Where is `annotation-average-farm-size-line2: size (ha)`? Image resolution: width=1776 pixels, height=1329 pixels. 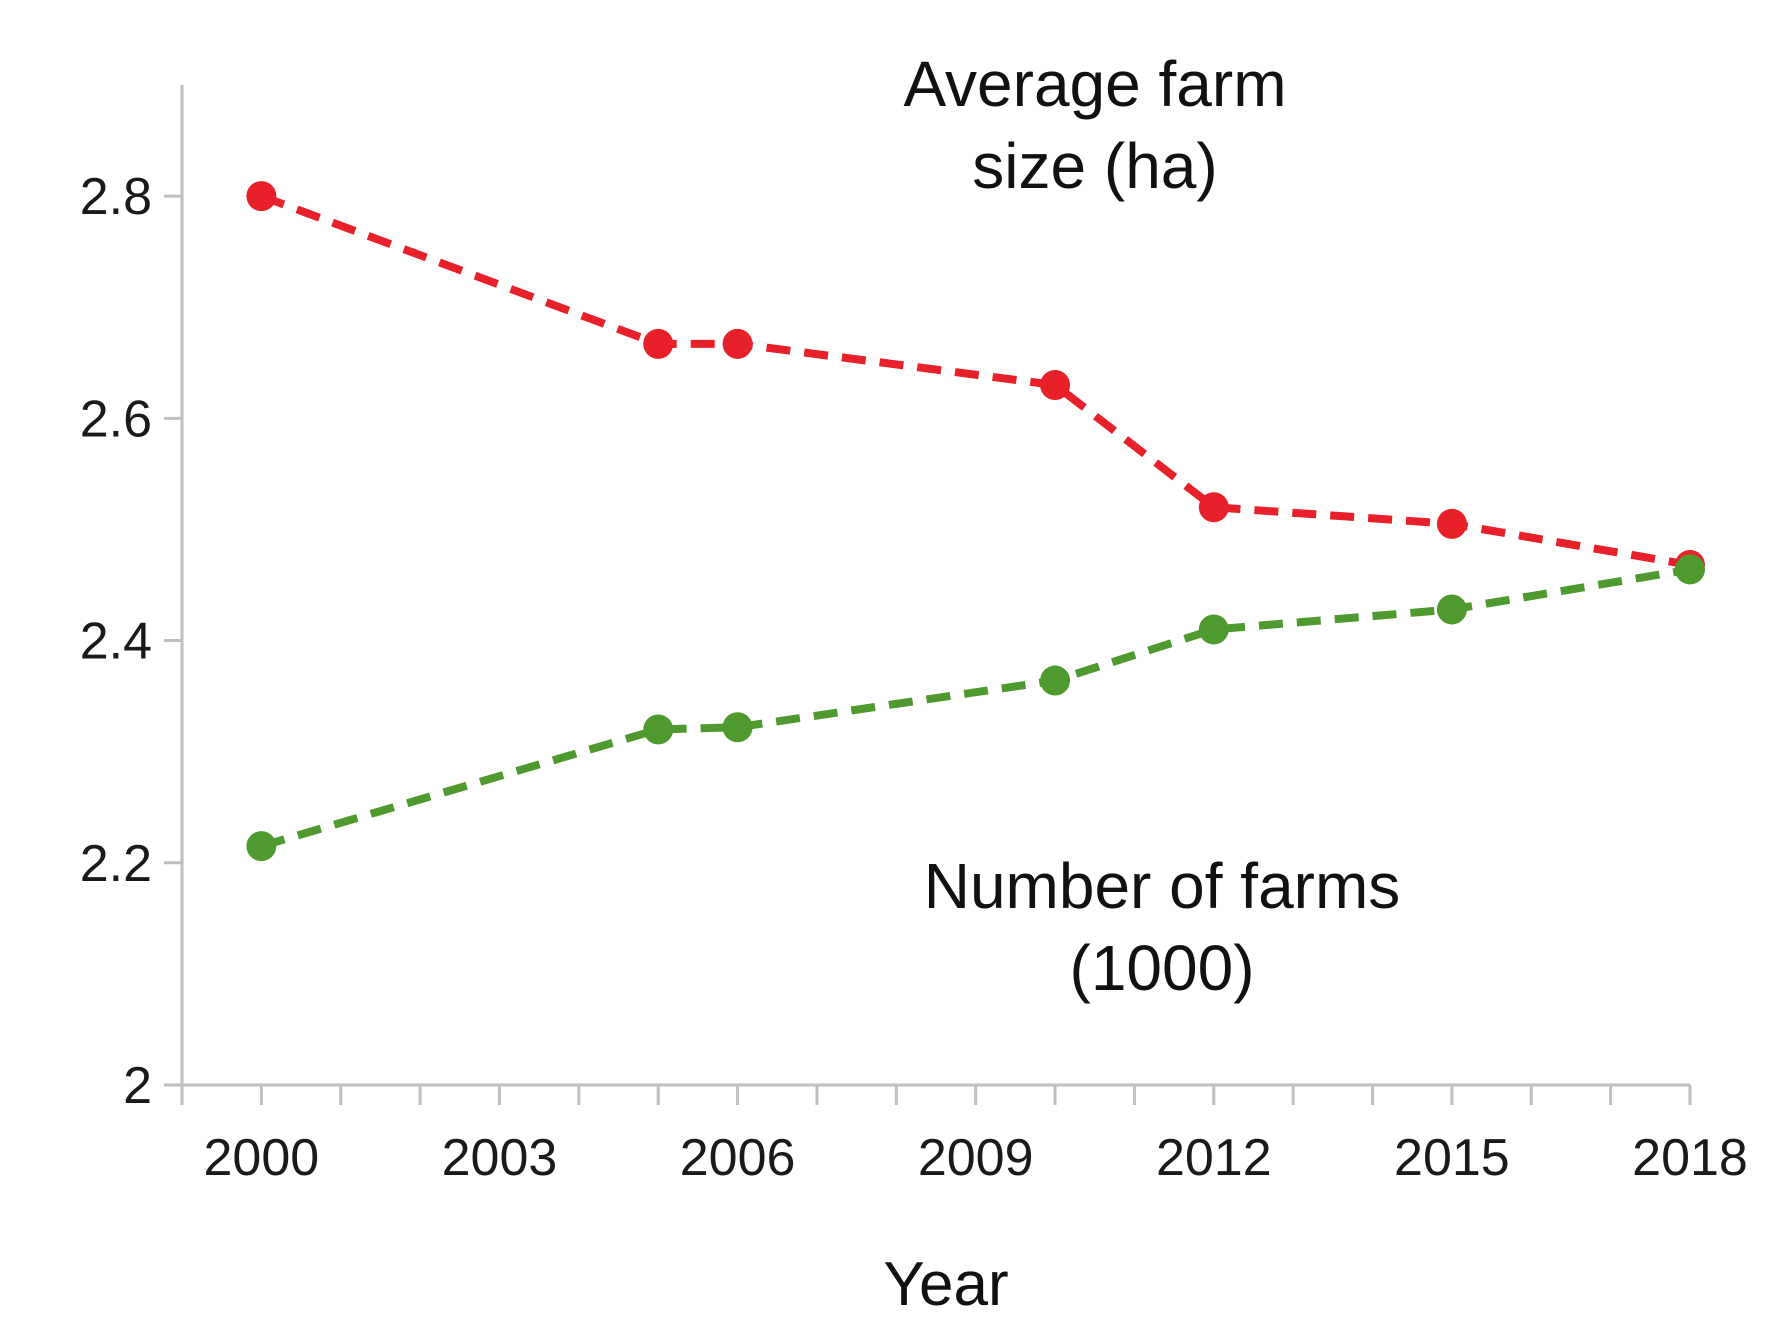 annotation-average-farm-size-line2: size (ha) is located at coordinates (1094, 166).